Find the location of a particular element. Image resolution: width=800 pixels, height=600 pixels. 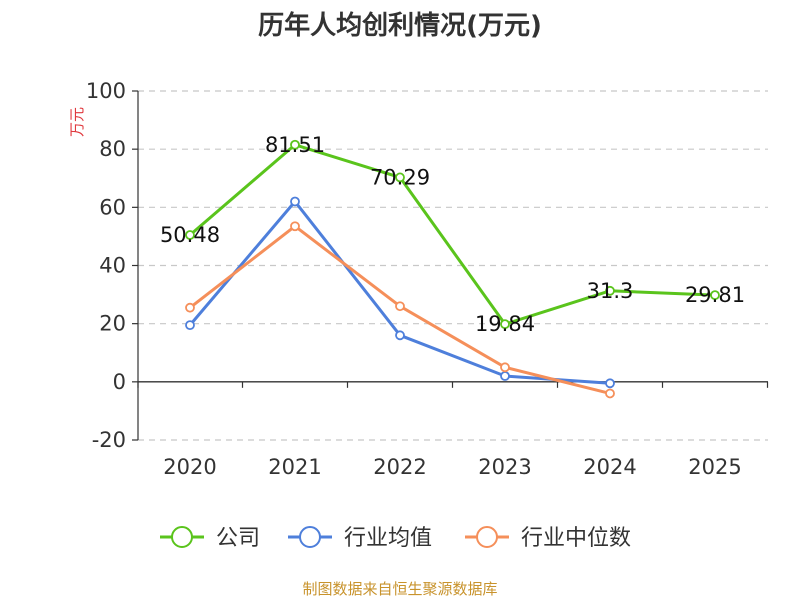

legend-label: 行业中位数 is located at coordinates (576, 538).